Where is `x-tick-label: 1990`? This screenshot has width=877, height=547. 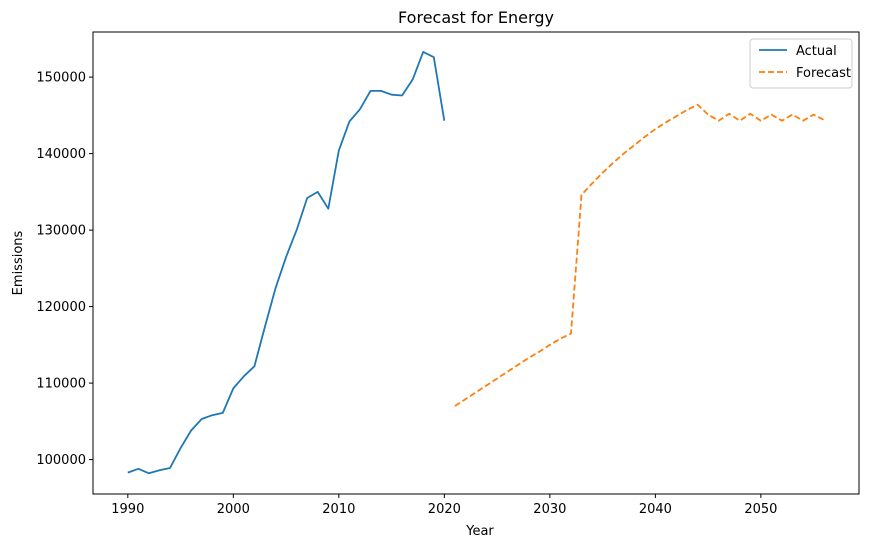
x-tick-label: 1990 is located at coordinates (127, 509).